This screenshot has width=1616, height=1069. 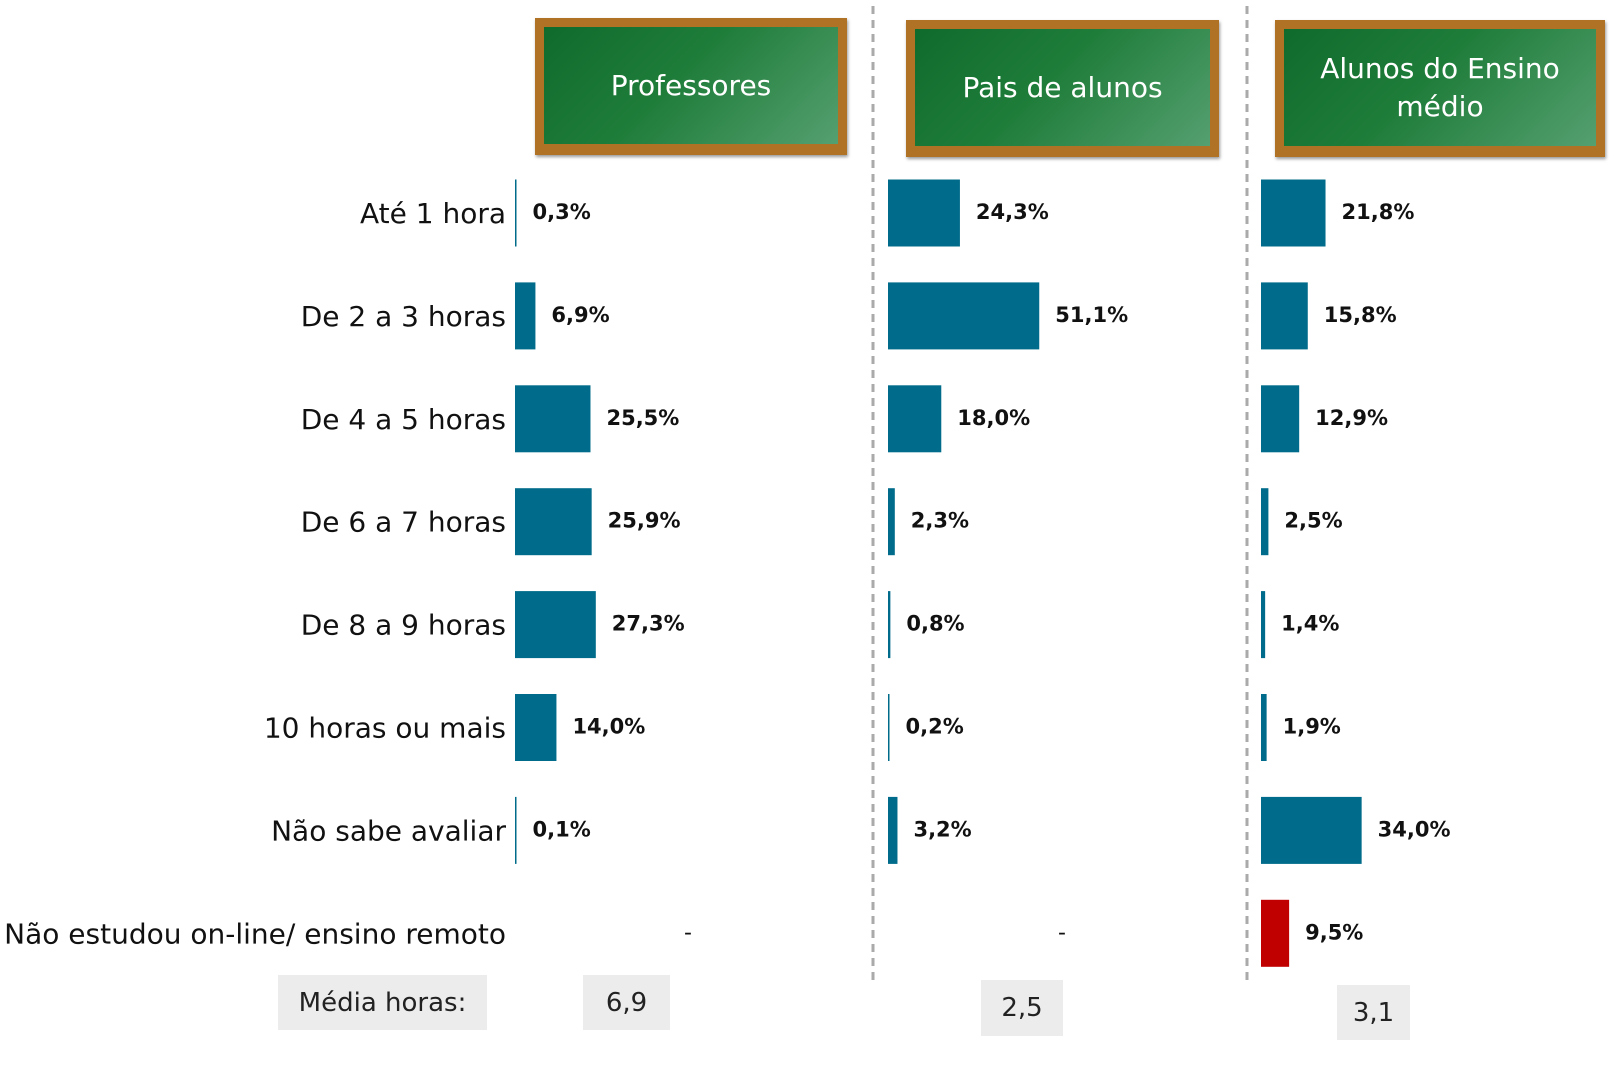 I want to click on panel-title: Alunos do Ensino médio, so click(x=1440, y=87).